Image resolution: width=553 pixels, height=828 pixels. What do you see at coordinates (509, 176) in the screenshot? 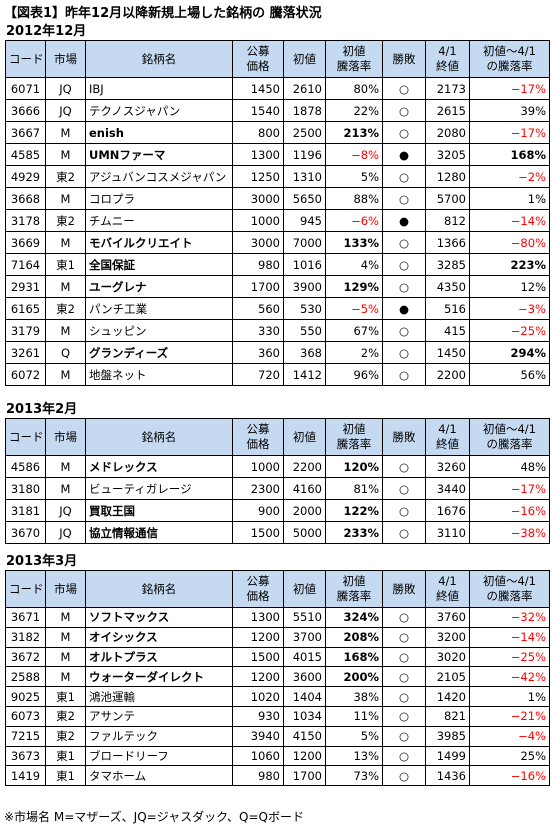
I see `cell: −2%` at bounding box center [509, 176].